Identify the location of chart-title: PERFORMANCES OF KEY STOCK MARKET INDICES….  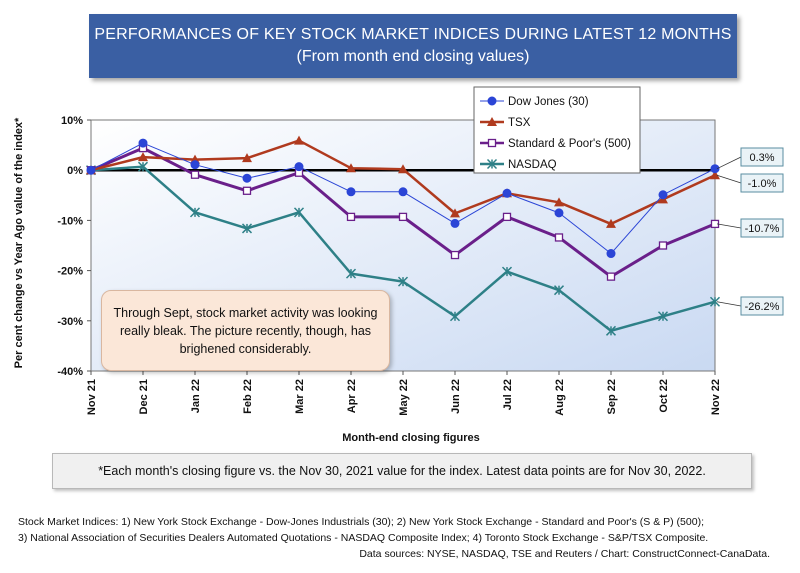
(413, 34).